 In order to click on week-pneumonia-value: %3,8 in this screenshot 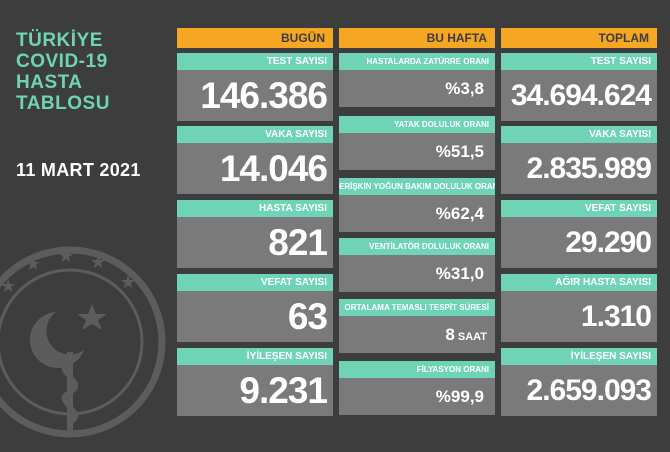, I will do `click(417, 88)`.